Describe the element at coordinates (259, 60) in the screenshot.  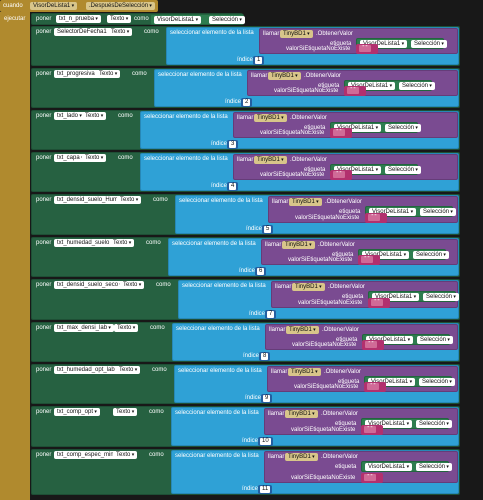
I see `index-number: 1` at that location.